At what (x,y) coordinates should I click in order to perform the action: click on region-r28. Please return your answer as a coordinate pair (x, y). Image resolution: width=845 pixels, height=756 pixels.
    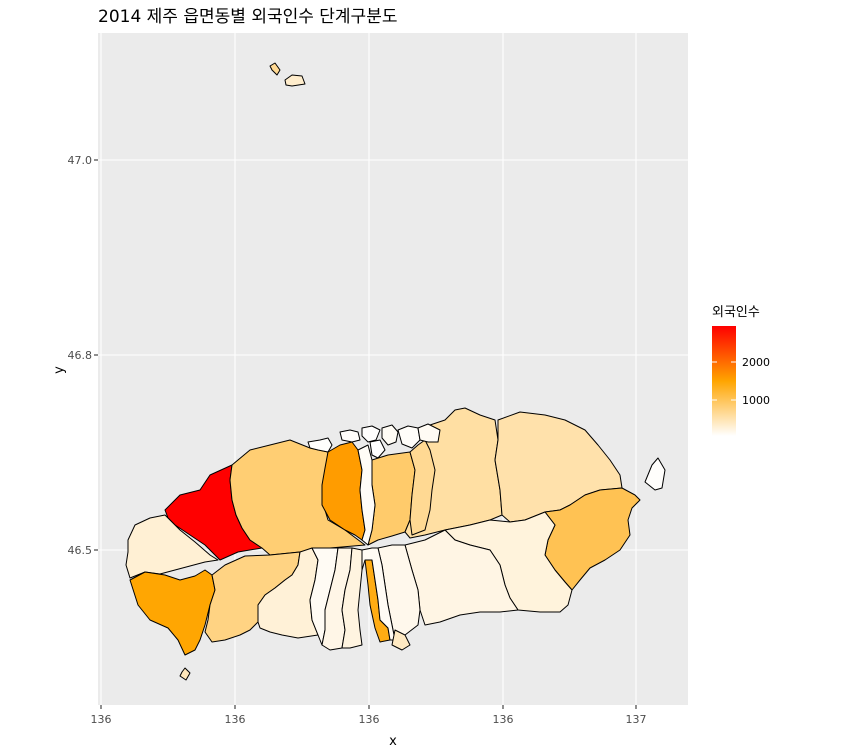
    Looking at the image, I should click on (350, 436).